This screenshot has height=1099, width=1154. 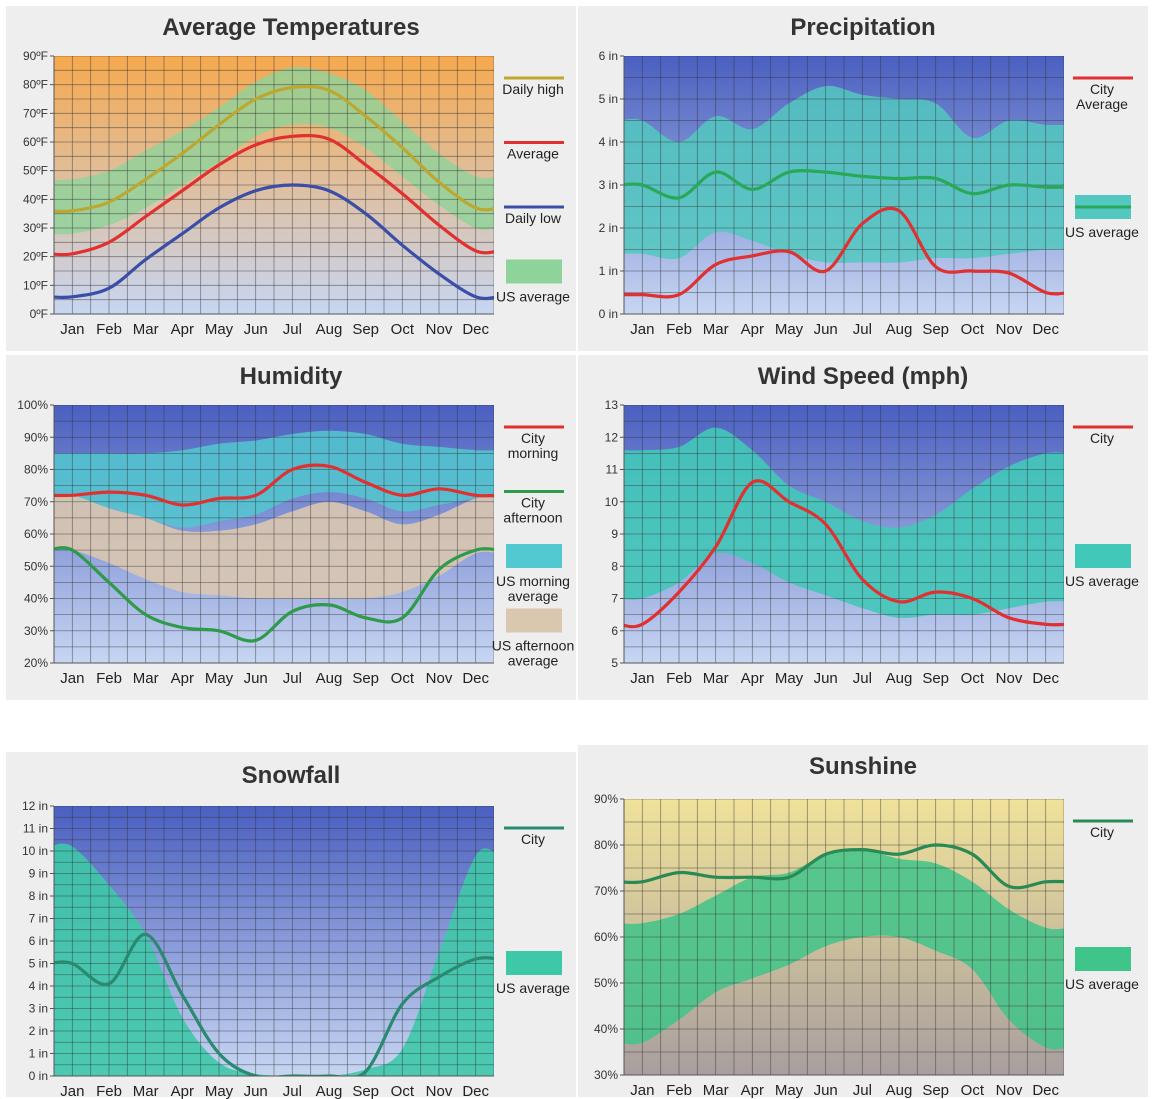 I want to click on snow-y-tick-label: 10 in, so click(x=35, y=851).